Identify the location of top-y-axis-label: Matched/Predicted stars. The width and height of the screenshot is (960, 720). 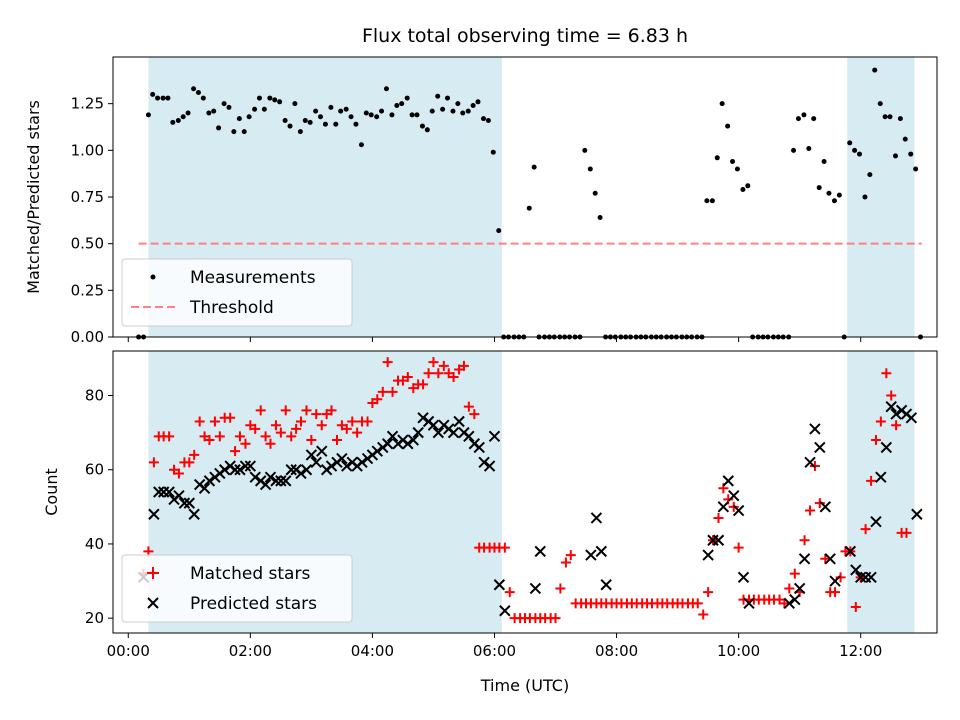
(33, 197).